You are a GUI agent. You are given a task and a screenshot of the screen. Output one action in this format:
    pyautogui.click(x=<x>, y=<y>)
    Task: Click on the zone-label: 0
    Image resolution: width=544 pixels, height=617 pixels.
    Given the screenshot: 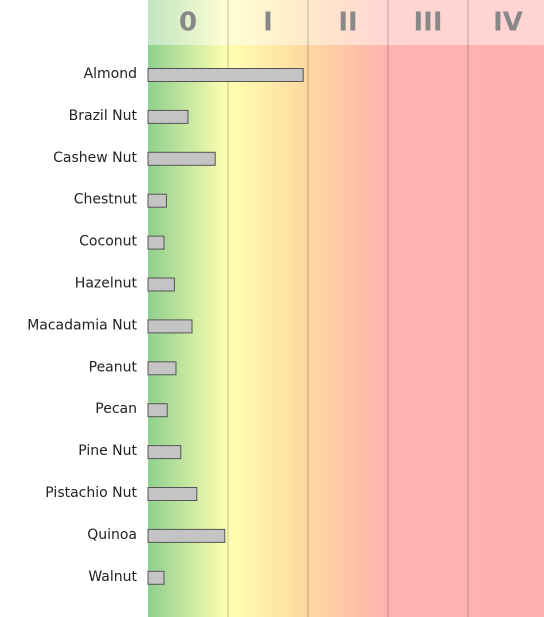 What is the action you would take?
    pyautogui.click(x=188, y=23)
    